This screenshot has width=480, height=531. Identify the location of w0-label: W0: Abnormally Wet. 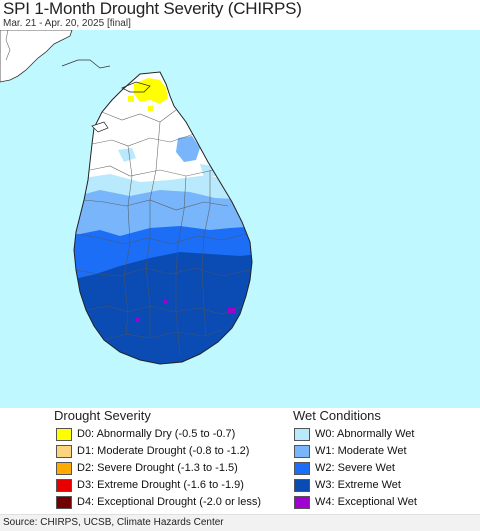
(365, 434).